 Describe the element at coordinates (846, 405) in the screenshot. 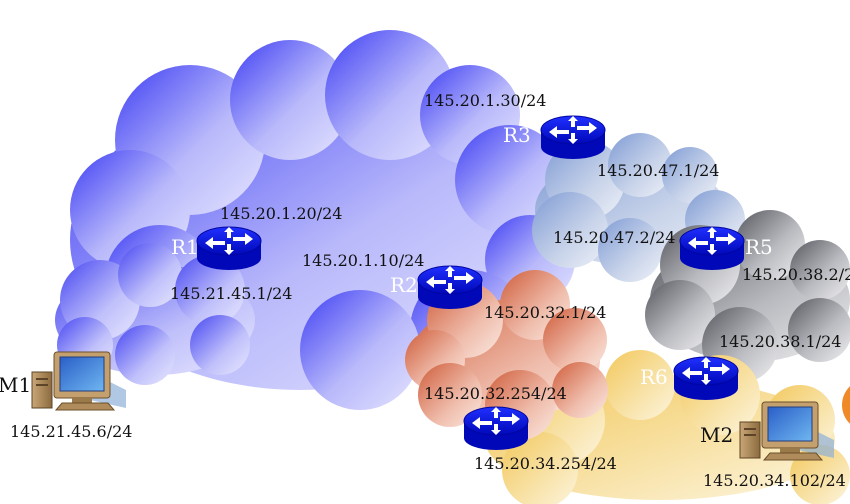

I see `partial-node` at that location.